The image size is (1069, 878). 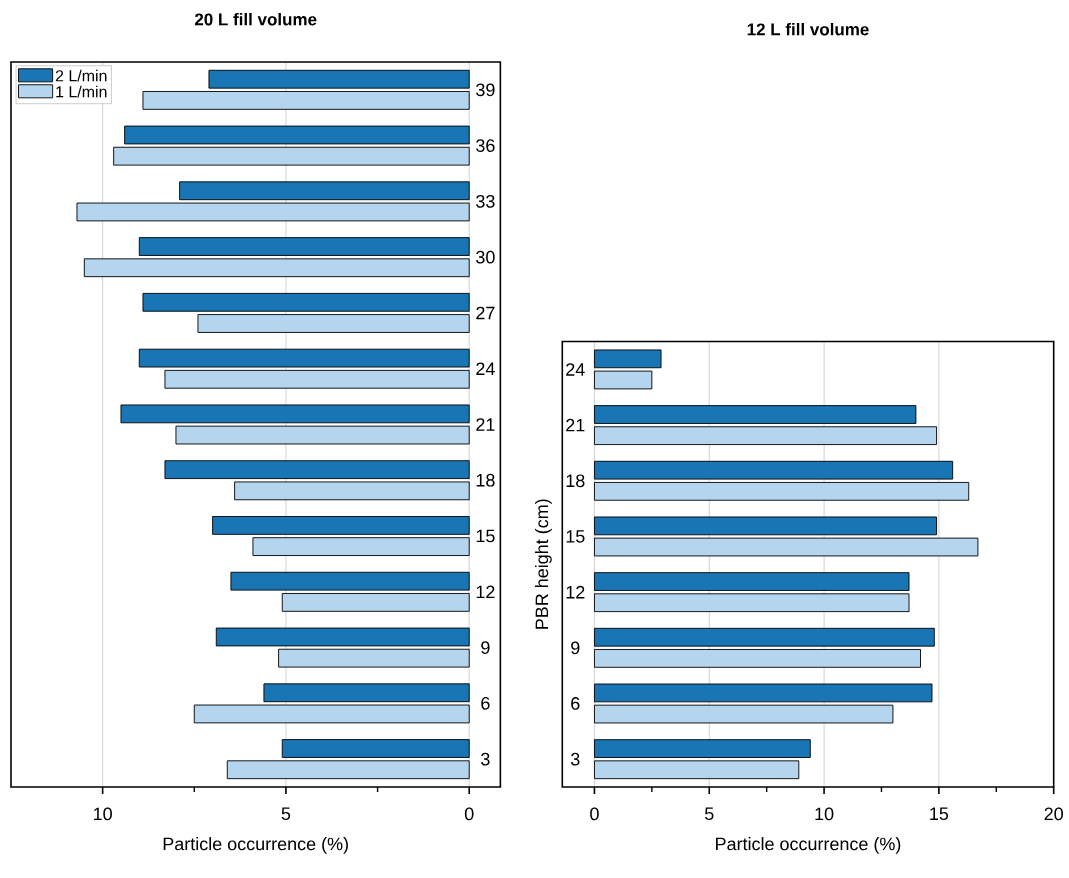 What do you see at coordinates (543, 564) in the screenshot?
I see `y-axis-title: PBR height (cm)` at bounding box center [543, 564].